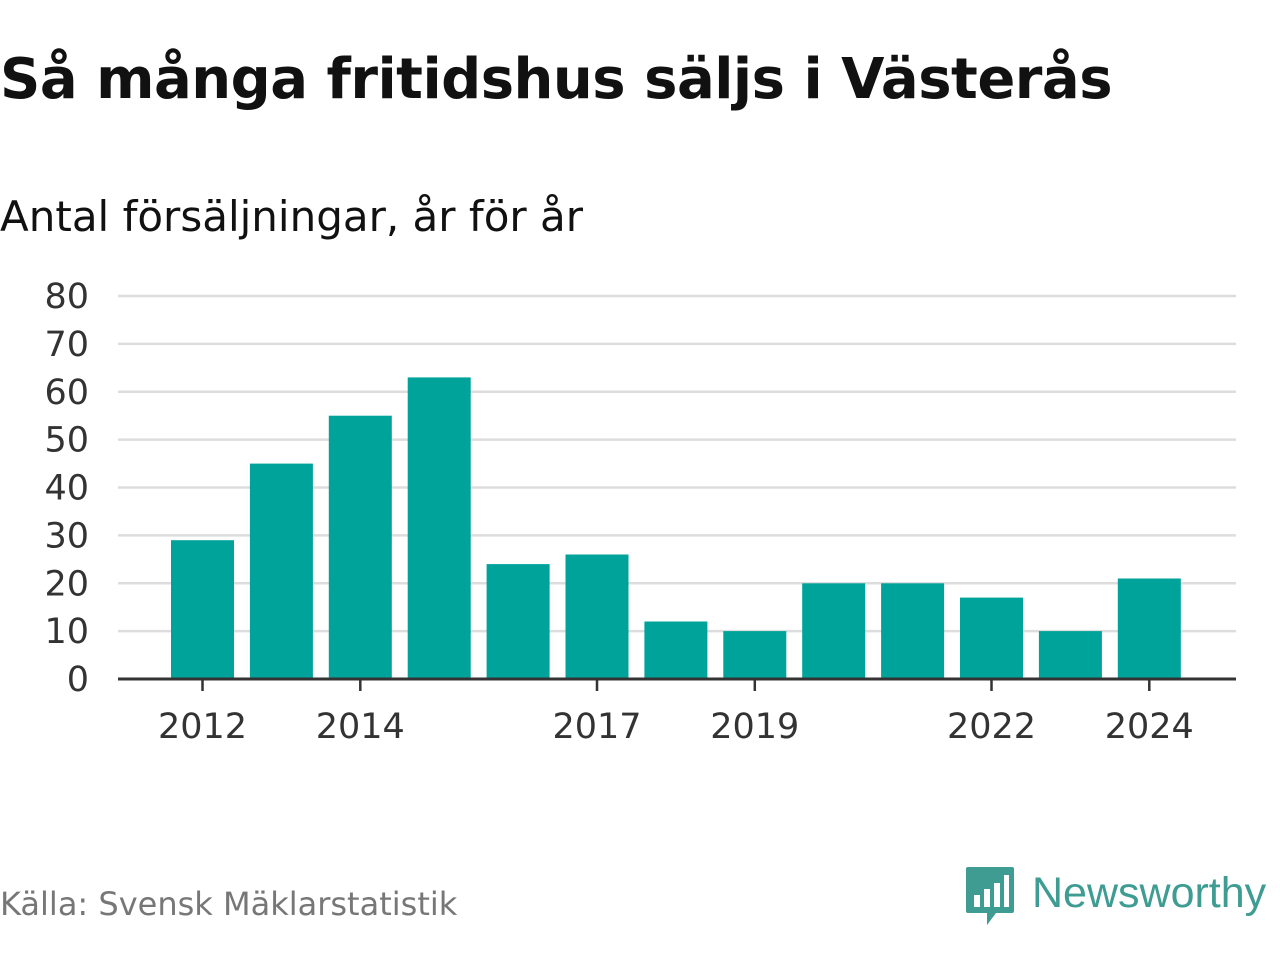 Image resolution: width=1280 pixels, height=960 pixels. Describe the element at coordinates (202, 609) in the screenshot. I see `bar-2012` at that location.